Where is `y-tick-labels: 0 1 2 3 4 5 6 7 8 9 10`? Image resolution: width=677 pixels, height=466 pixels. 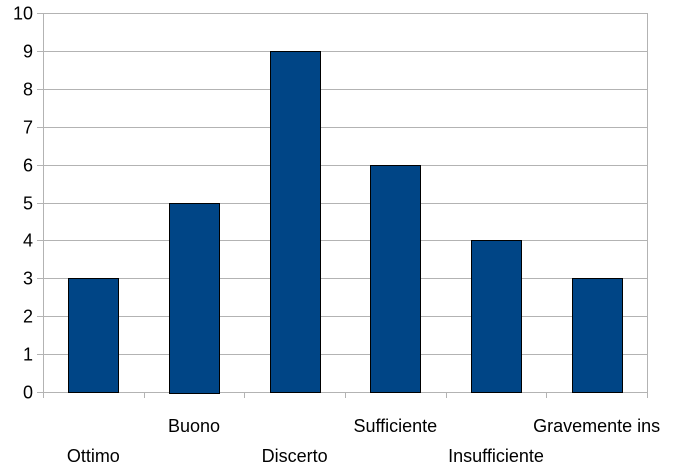
y-tick-labels: 0 1 2 3 4 5 6 7 8 9 10 is located at coordinates (23, 203).